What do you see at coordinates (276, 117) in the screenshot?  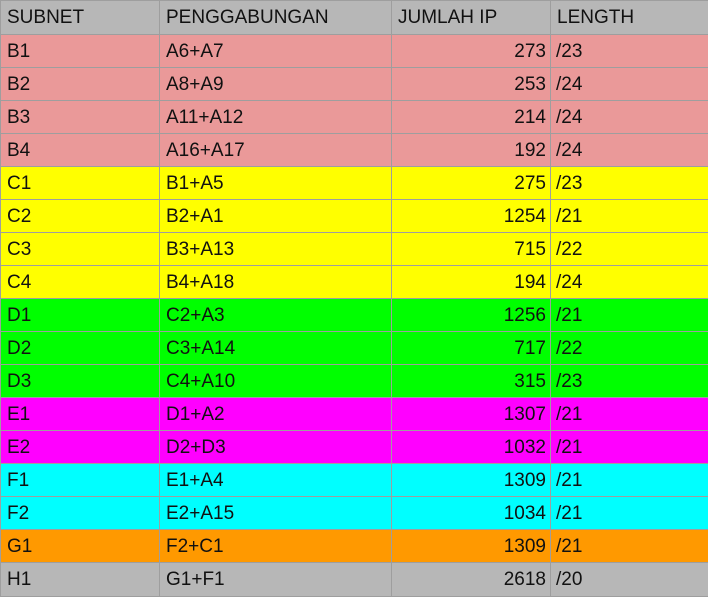 I see `penggabungan-cell: A11+A12` at bounding box center [276, 117].